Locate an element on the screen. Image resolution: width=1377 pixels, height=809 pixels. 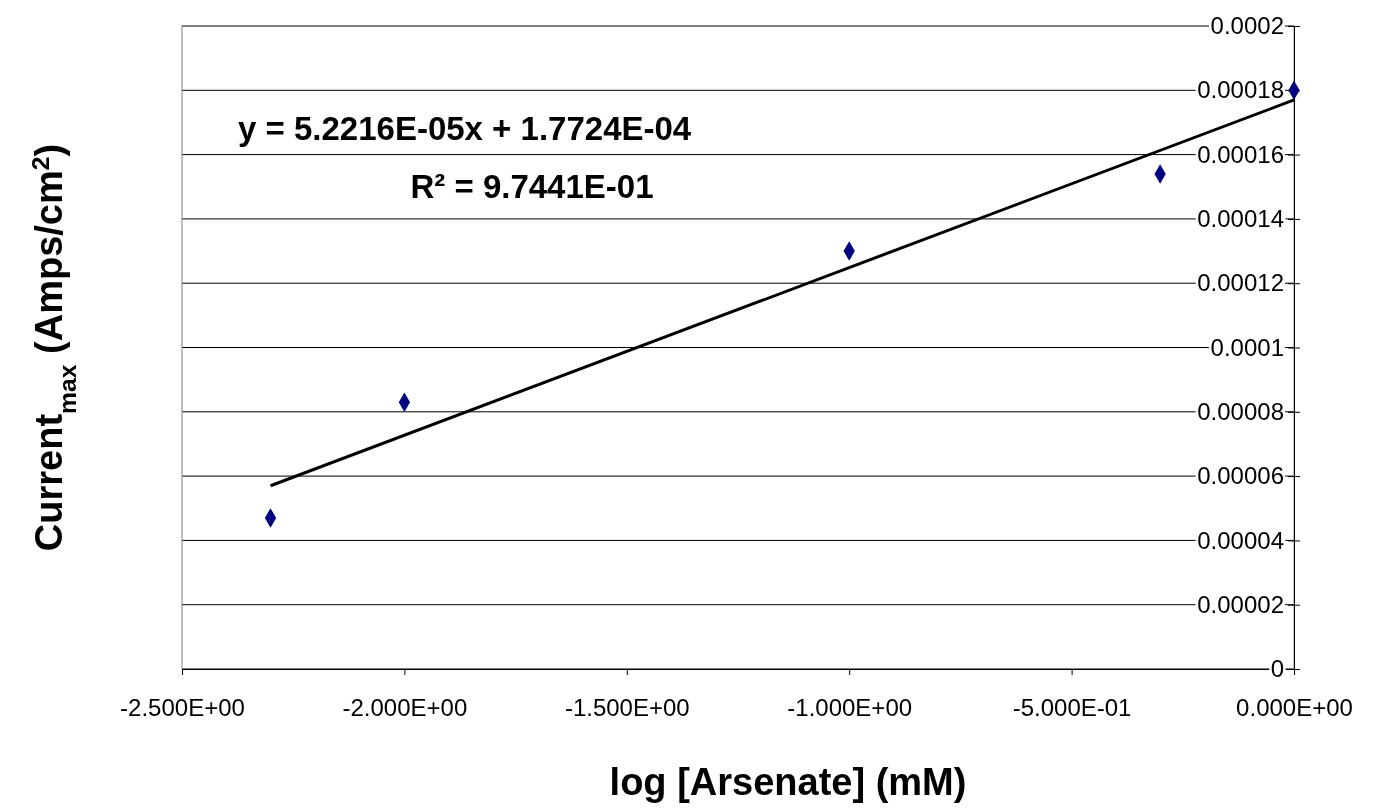
x-tick-label: -1.000E+00 is located at coordinates (850, 708).